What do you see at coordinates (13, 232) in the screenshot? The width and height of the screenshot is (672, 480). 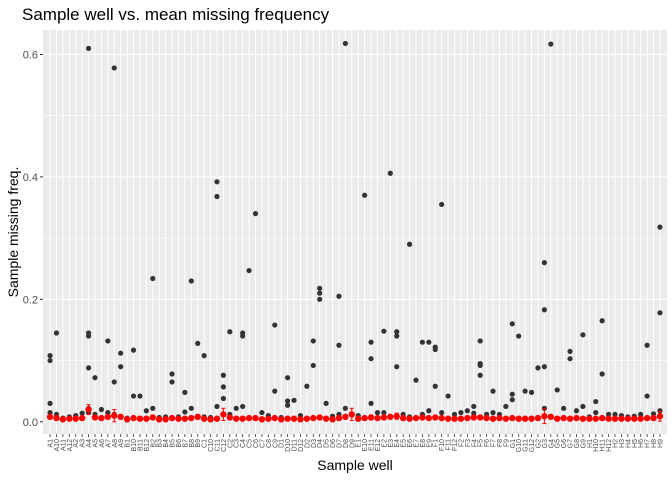 I see `y-axis-title: Sample missing freq.` at bounding box center [13, 232].